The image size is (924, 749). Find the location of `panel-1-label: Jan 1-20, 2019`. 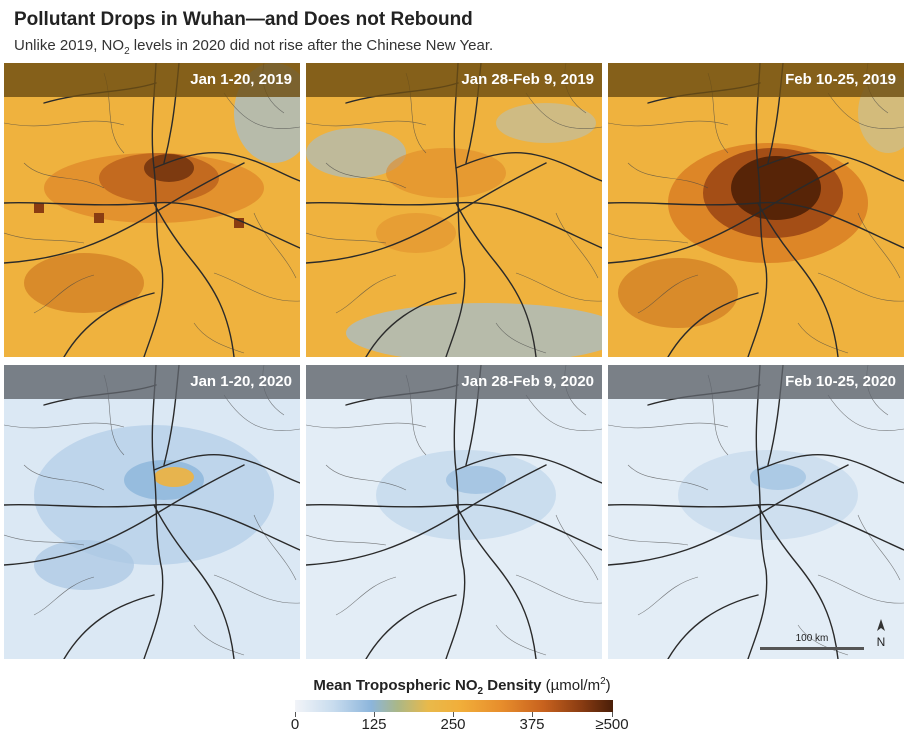

panel-1-label: Jan 1-20, 2019 is located at coordinates (241, 79).